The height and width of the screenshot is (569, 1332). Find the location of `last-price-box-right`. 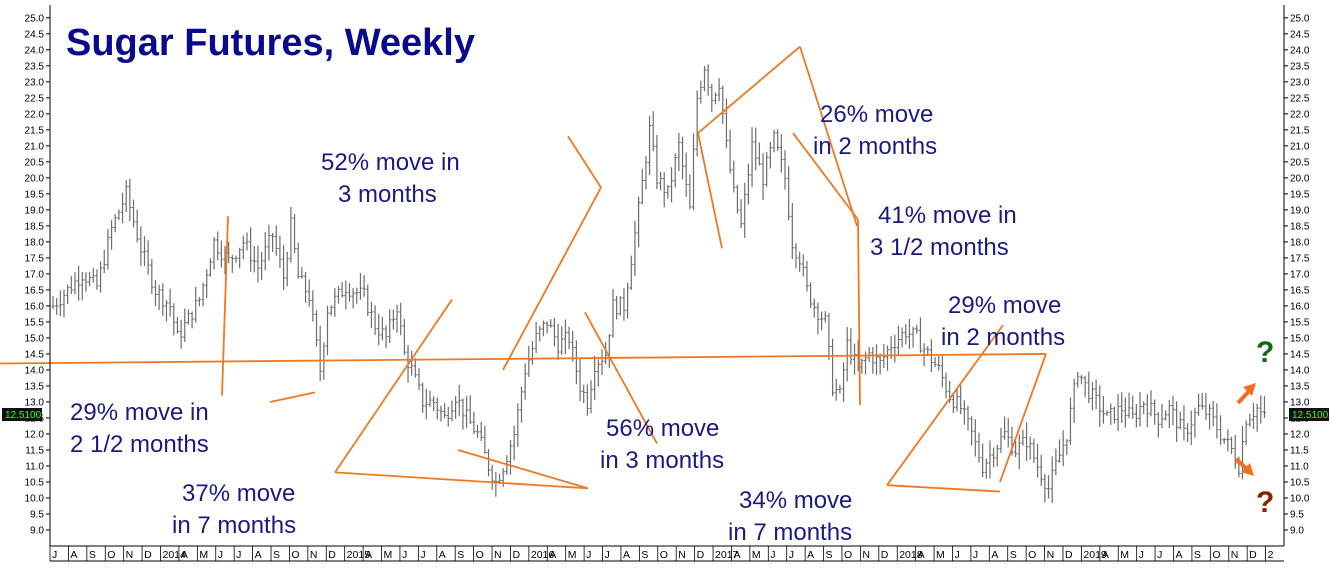

last-price-box-right is located at coordinates (1309, 414).